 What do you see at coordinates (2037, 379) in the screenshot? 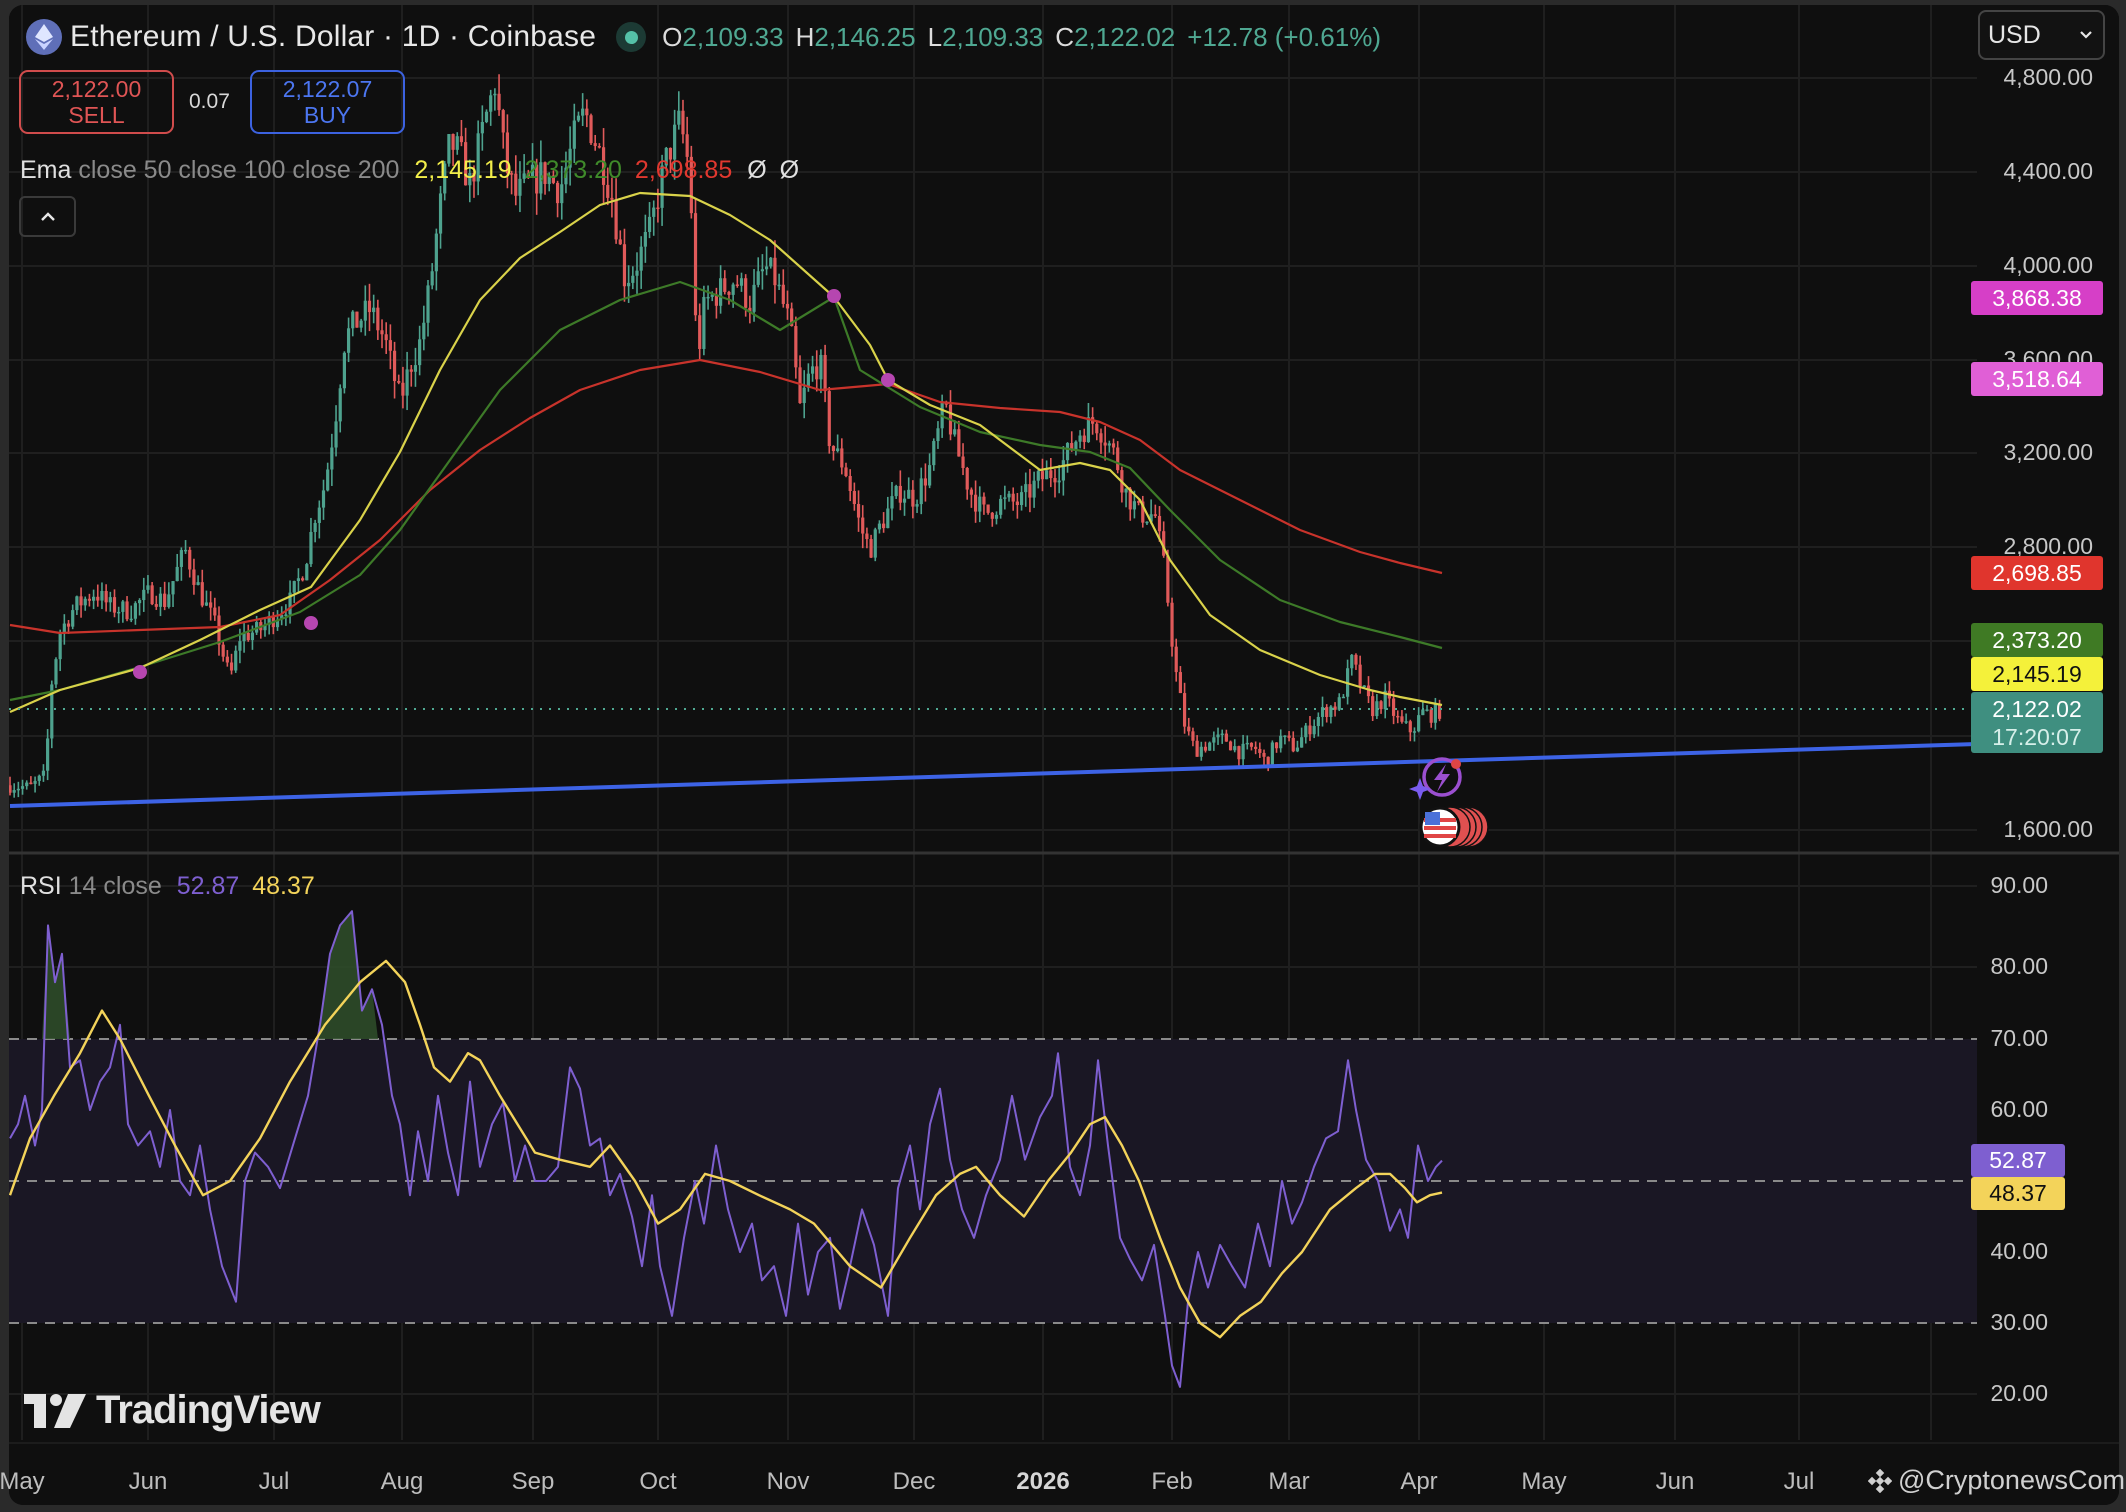
I see `price-level-tag: 3,518.64` at bounding box center [2037, 379].